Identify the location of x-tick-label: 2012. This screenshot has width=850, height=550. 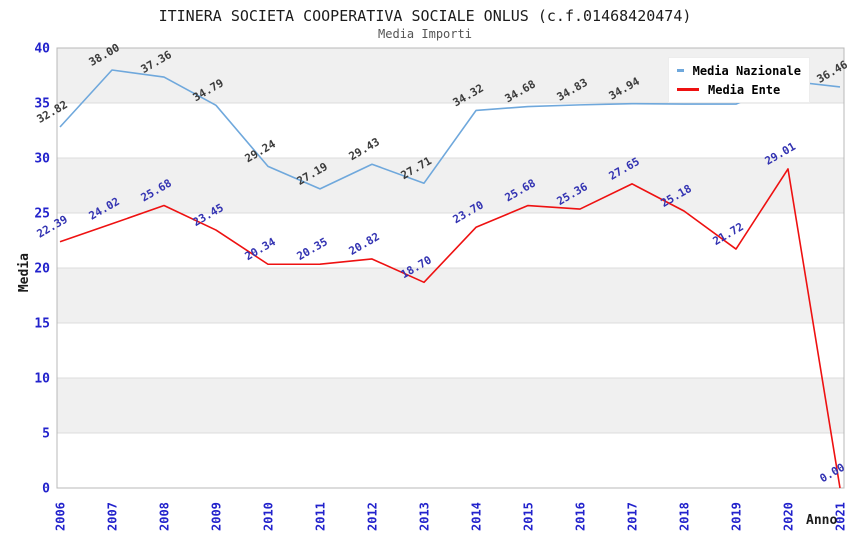
(373, 516).